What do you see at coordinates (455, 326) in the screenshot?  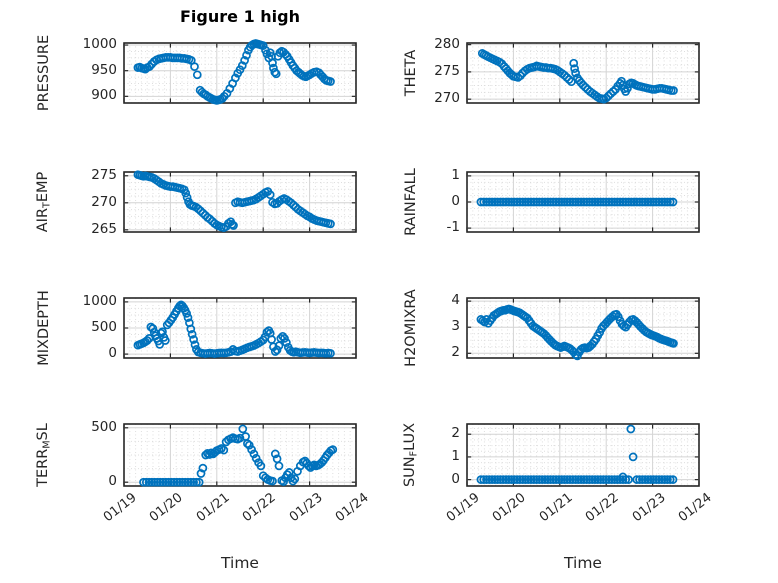 I see `y-tick-label: 3` at bounding box center [455, 326].